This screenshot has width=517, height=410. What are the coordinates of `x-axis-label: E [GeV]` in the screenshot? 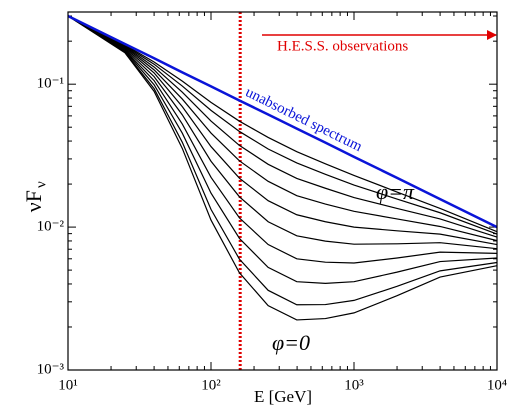 It's located at (283, 396).